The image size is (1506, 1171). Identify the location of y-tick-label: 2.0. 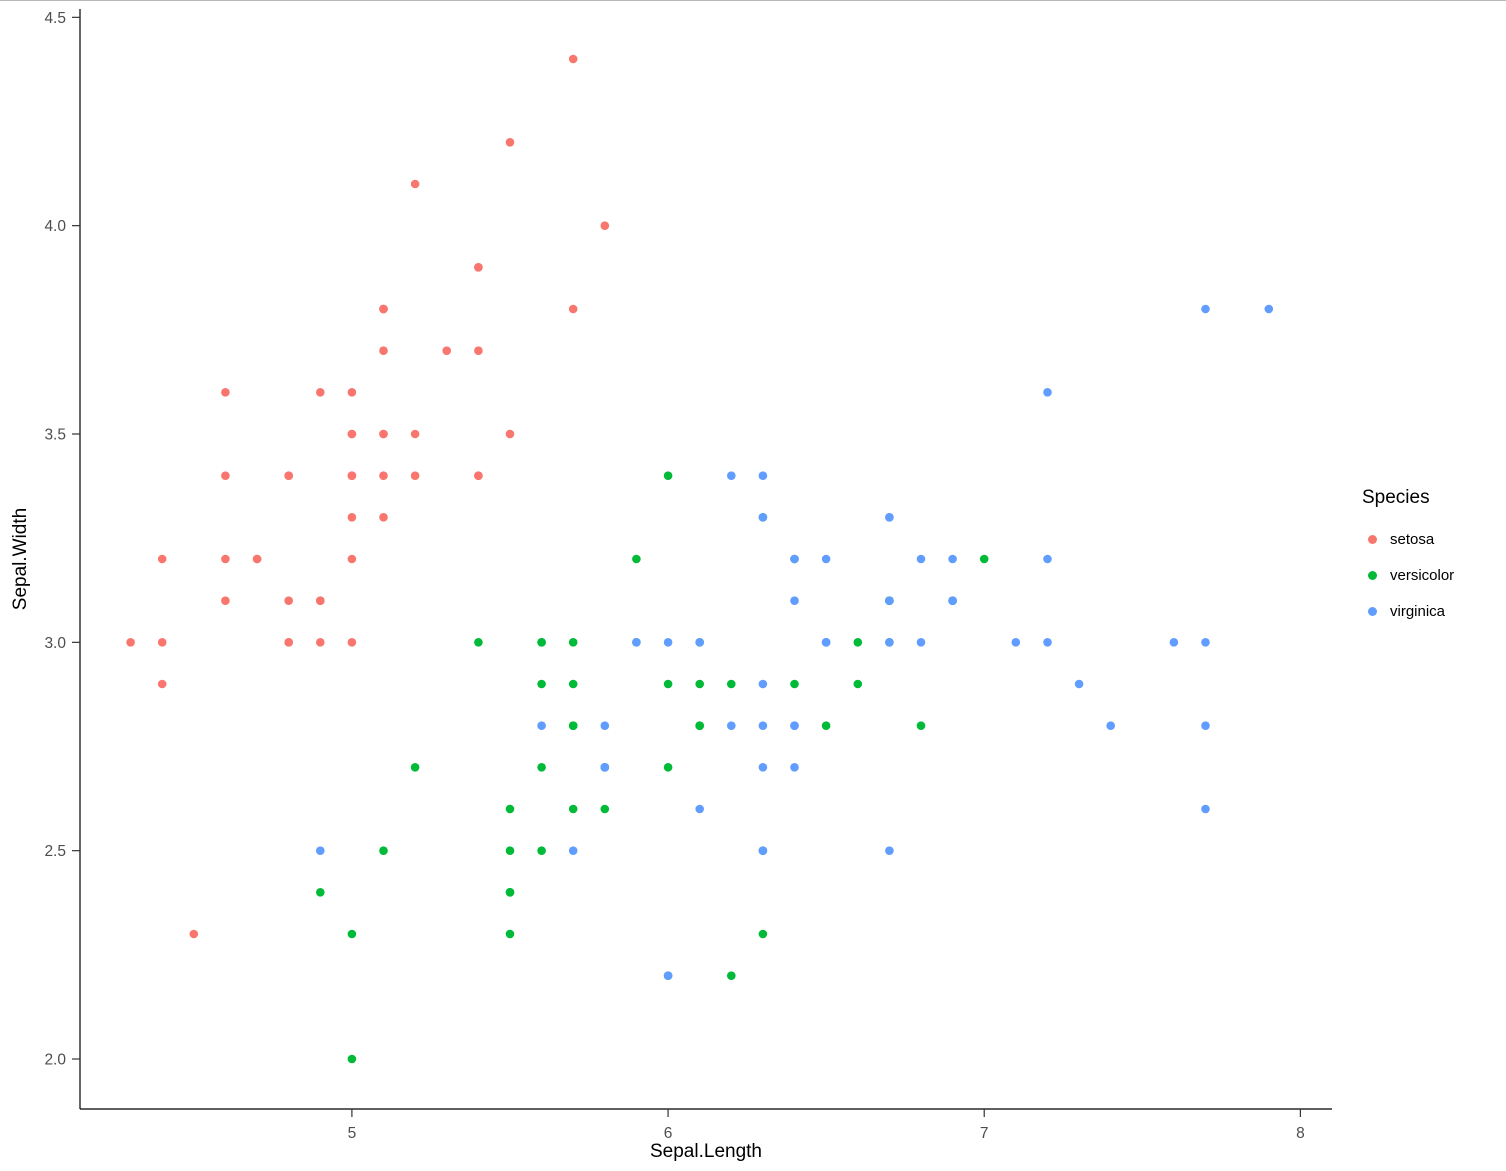
(55, 1060).